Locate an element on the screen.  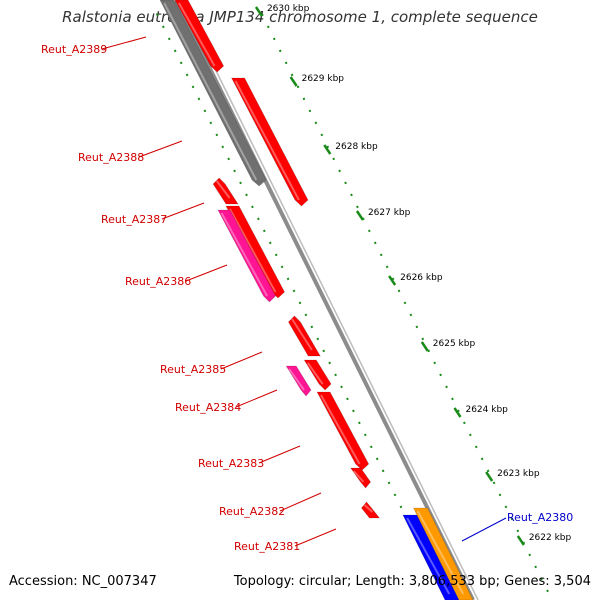
gene-feature-a2382 is located at coordinates (360, 478).